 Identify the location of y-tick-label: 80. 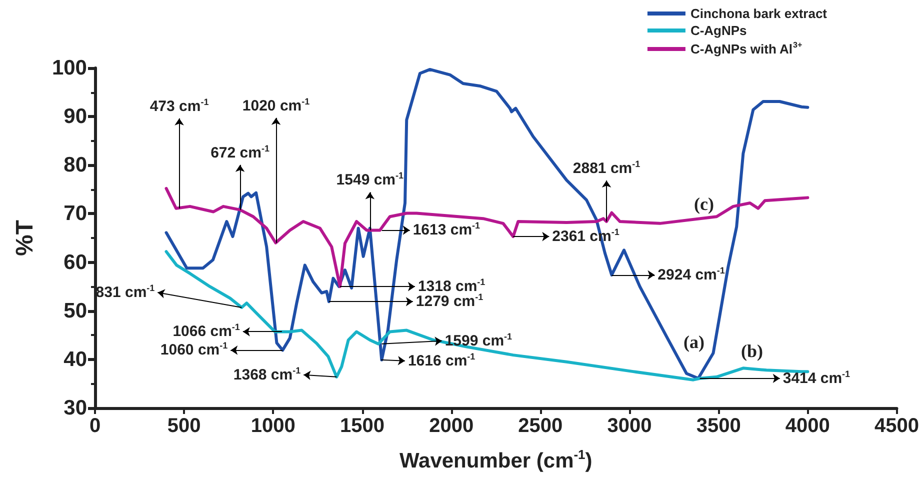
(75, 165).